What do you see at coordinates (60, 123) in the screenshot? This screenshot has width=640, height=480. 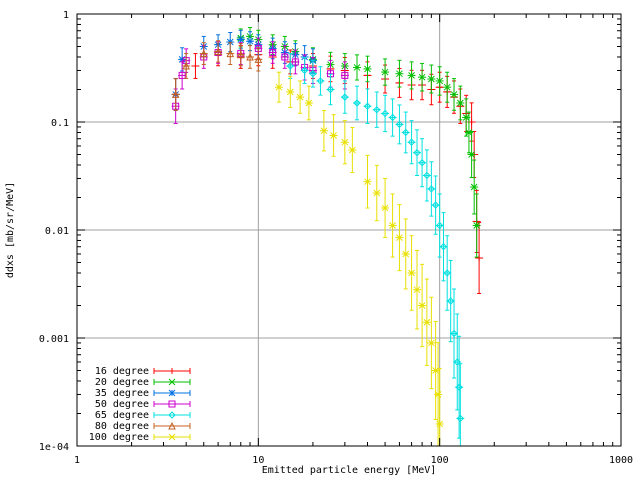 I see `y-tick-label: 0.1` at bounding box center [60, 123].